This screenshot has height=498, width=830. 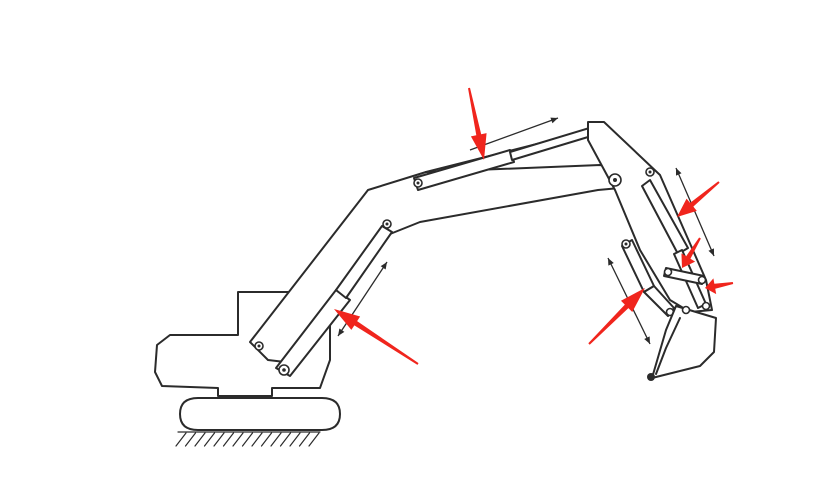 What do you see at coordinates (260, 414) in the screenshot?
I see `track-icon` at bounding box center [260, 414].